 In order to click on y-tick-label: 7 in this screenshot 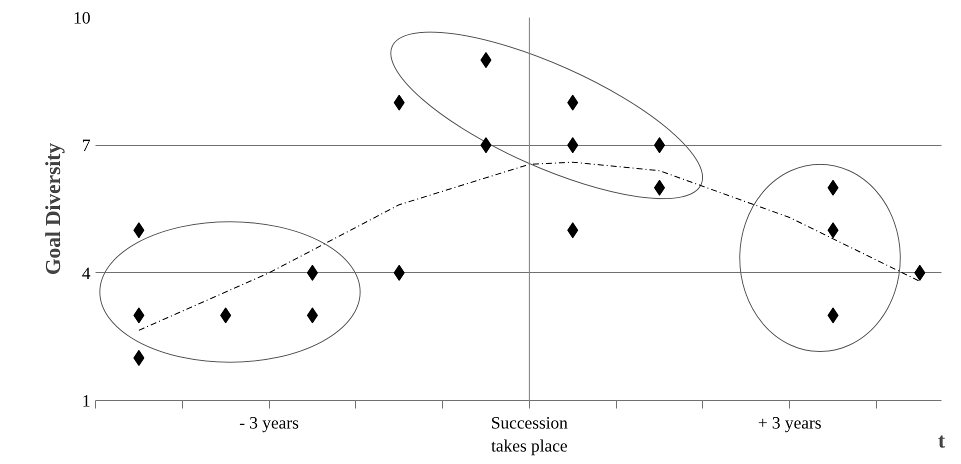, I will do `click(86, 146)`.